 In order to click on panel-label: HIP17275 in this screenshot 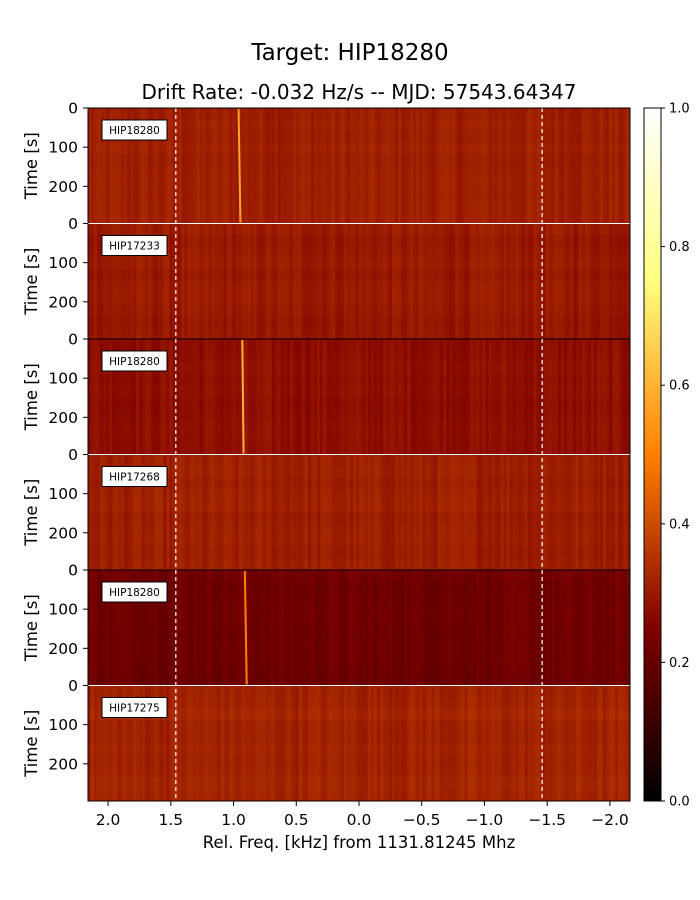, I will do `click(134, 707)`.